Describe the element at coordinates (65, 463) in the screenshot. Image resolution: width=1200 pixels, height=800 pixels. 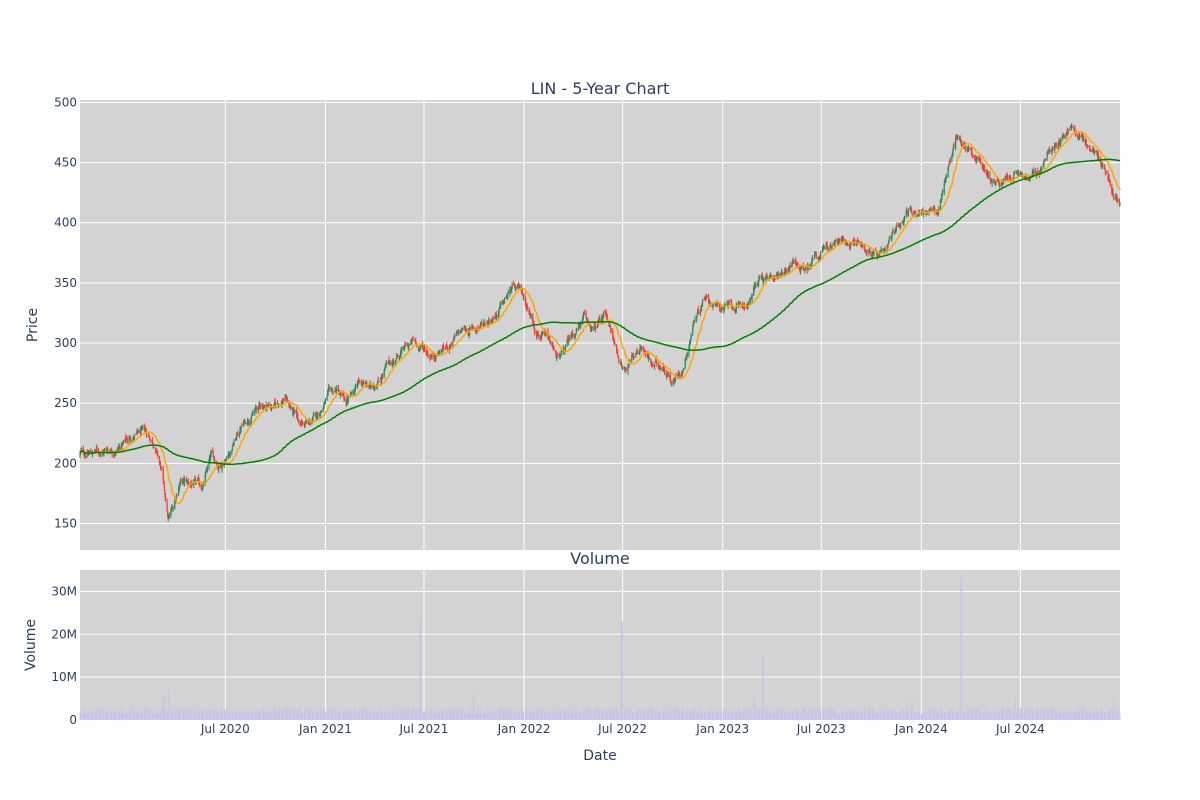
I see `price-y-tick-label: 200` at that location.